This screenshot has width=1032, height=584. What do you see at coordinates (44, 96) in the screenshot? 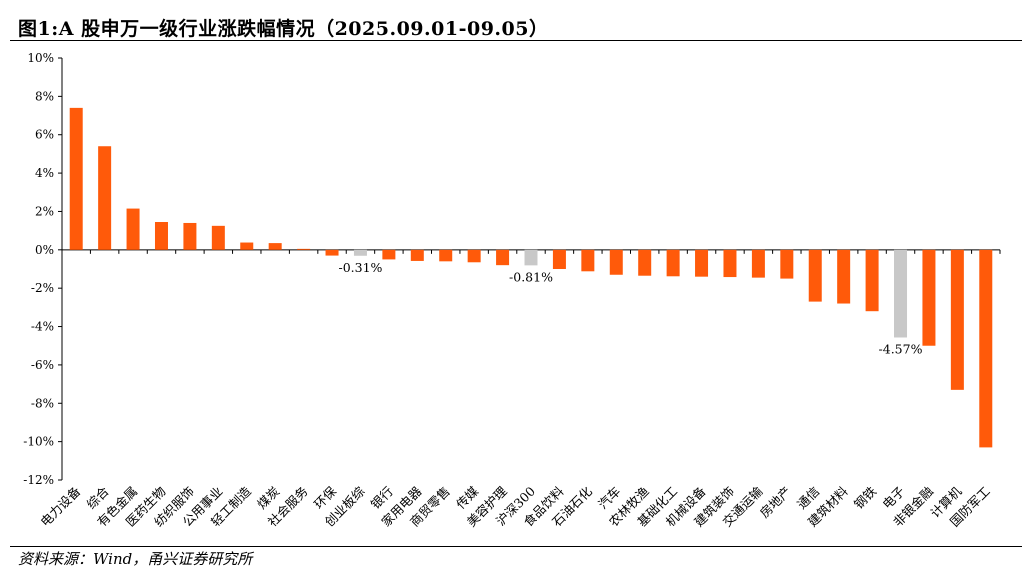
I see `y-tick-label: 8%` at bounding box center [44, 96].